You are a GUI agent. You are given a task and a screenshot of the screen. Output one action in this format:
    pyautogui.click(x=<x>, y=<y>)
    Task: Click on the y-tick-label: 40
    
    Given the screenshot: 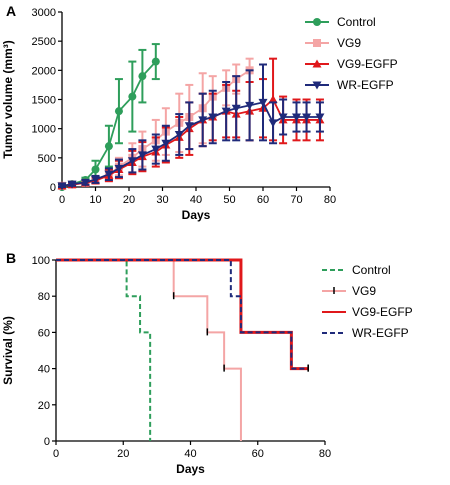 What is the action you would take?
    pyautogui.click(x=44, y=370)
    